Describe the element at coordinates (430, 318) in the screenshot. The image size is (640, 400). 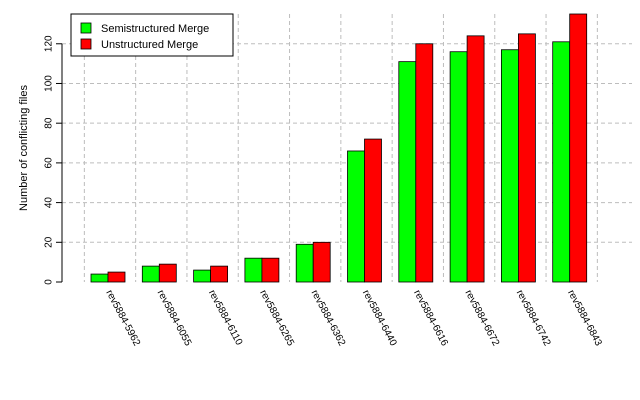
I see `x-tick-label: rev5884-6616` at that location.